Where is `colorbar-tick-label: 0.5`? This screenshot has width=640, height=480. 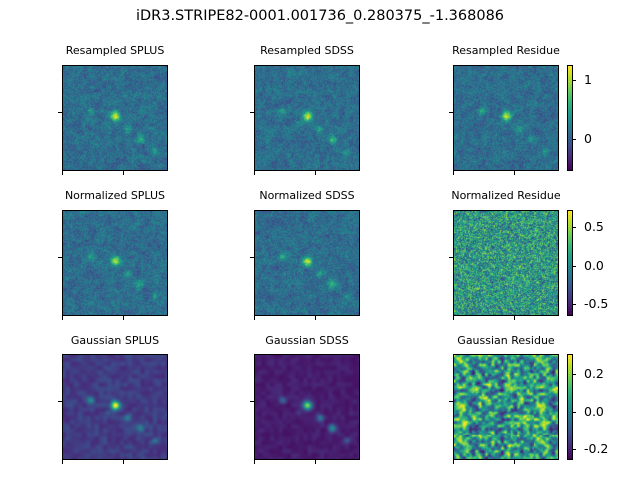
colorbar-tick-label: 0.5 is located at coordinates (594, 226).